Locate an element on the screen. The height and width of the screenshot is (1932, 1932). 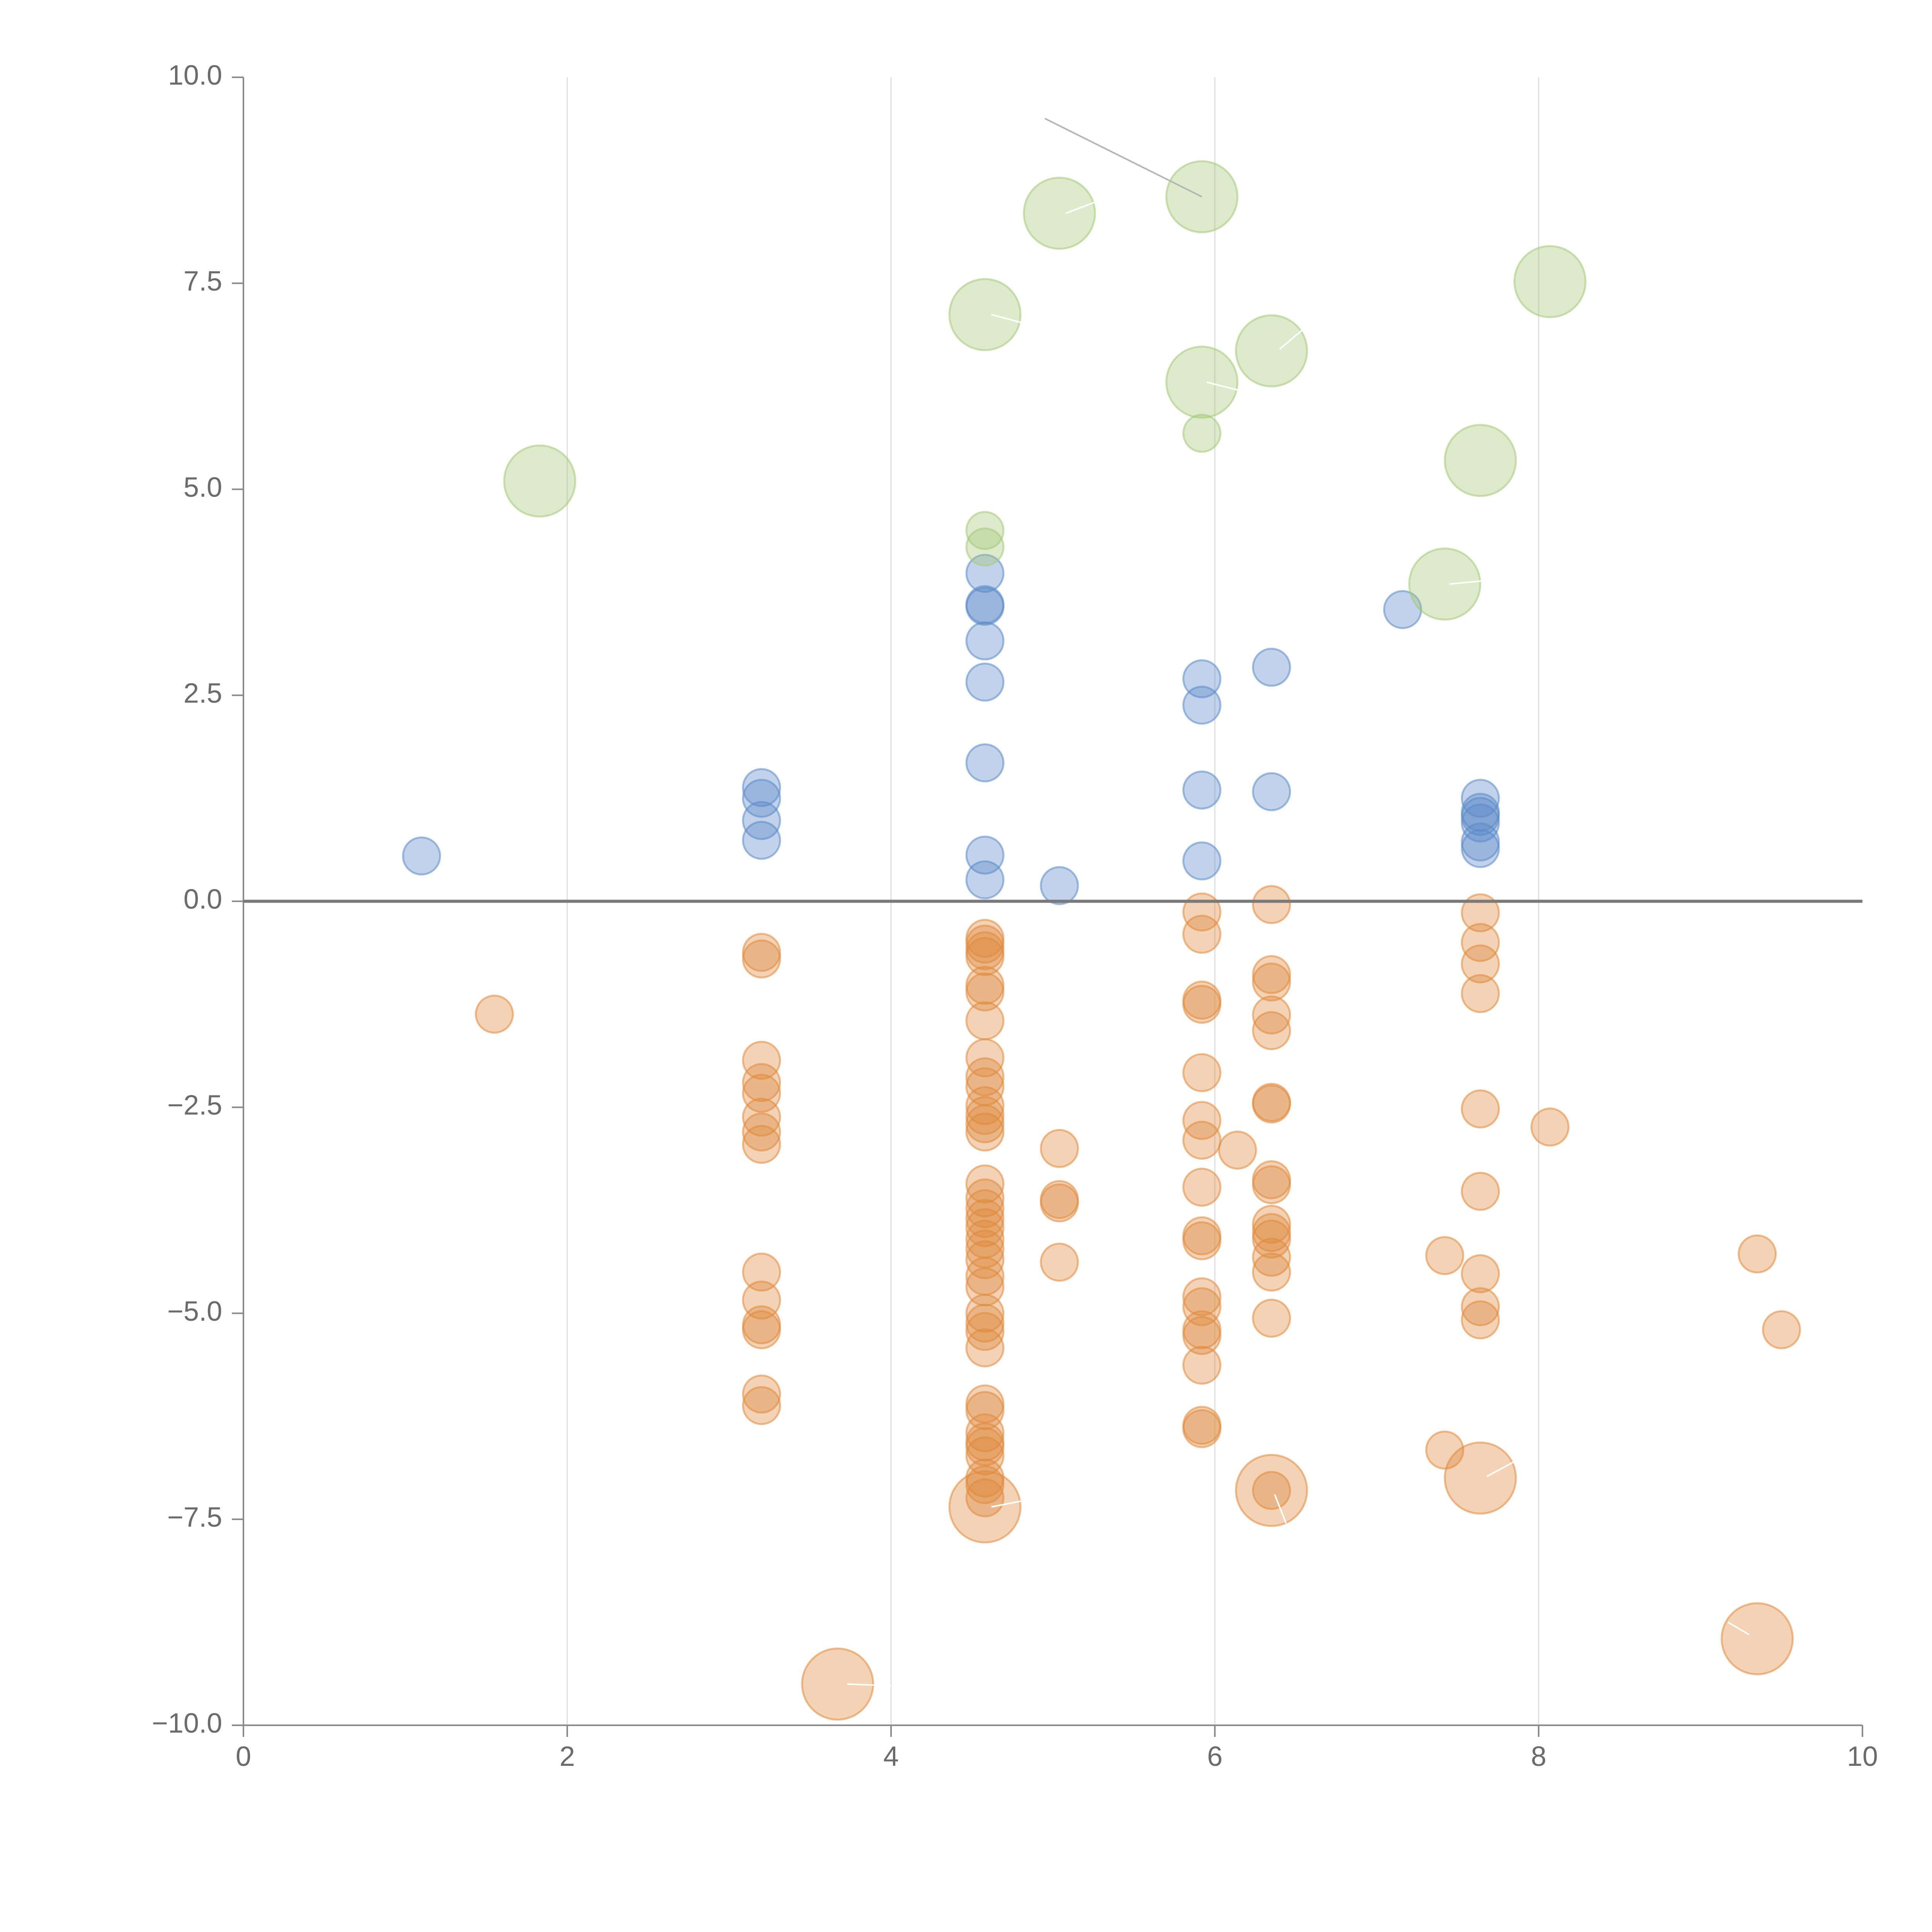
x-tick-label: 10 is located at coordinates (1863, 1756).